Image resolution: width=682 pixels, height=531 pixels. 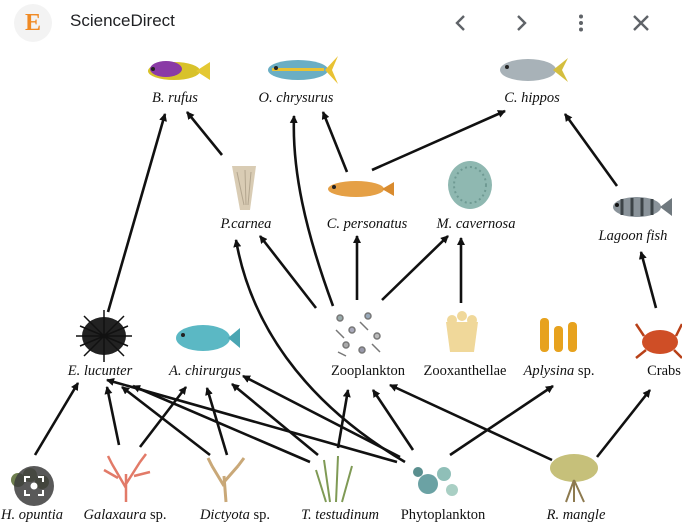 I want to click on chevron-left-icon, so click(x=460, y=23).